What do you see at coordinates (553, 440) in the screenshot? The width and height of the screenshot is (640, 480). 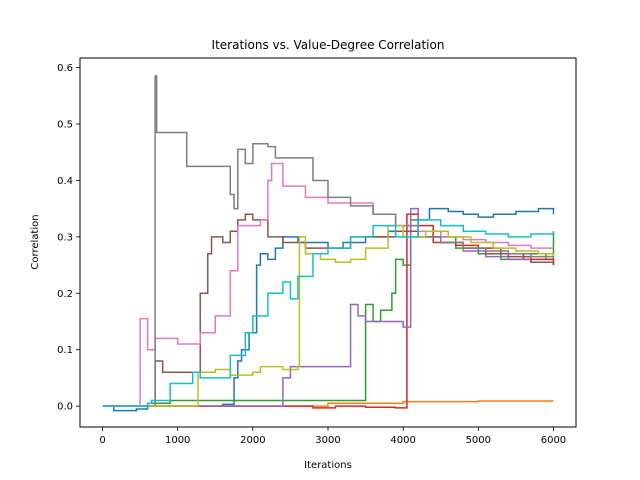 I see `x-tick-label: 6000` at bounding box center [553, 440].